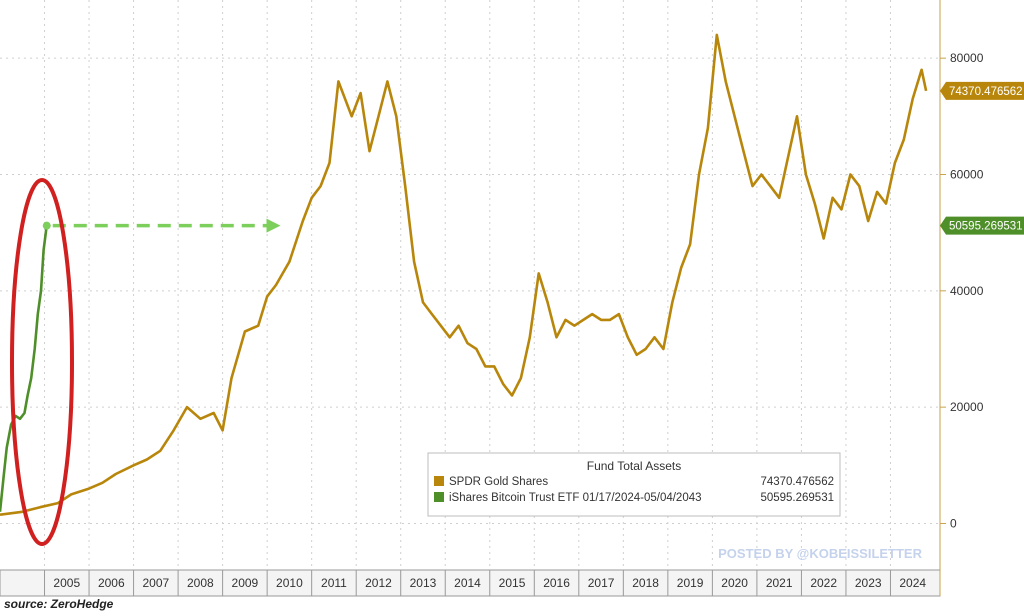  Describe the element at coordinates (967, 58) in the screenshot. I see `y-tick-label: 80000` at that location.